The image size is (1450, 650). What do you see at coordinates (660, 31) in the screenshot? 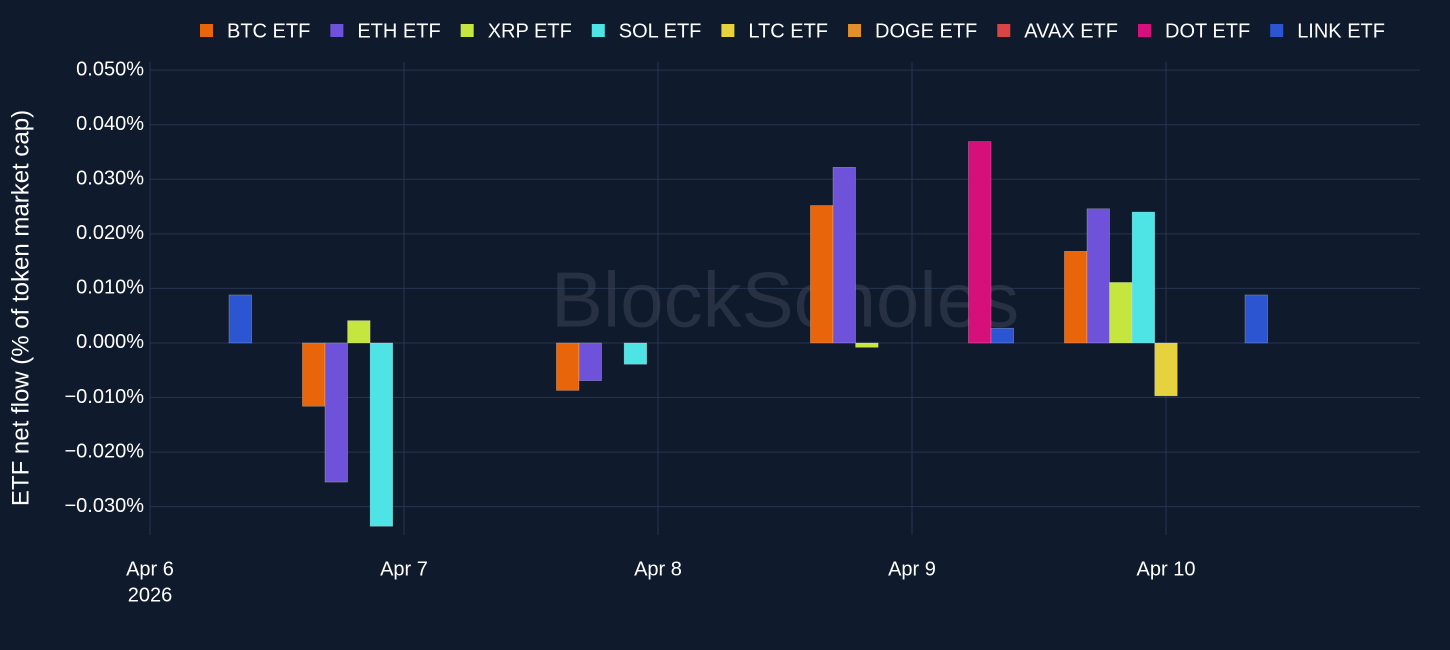
I see `legend-label: SOL ETF` at bounding box center [660, 31].